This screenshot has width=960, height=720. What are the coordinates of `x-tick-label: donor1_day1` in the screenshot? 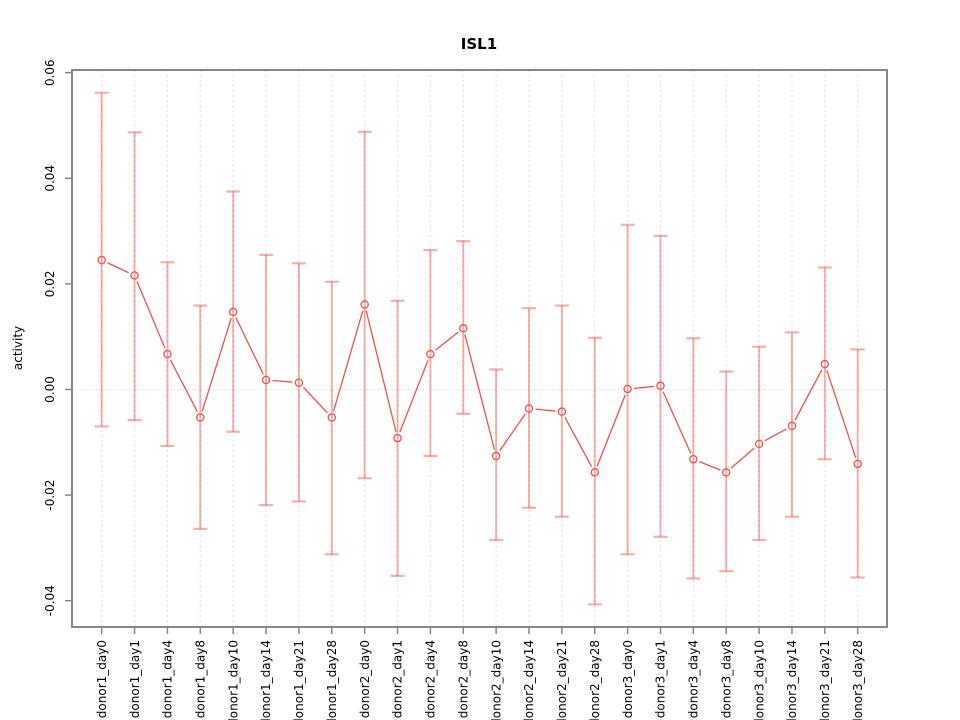 It's located at (135, 679).